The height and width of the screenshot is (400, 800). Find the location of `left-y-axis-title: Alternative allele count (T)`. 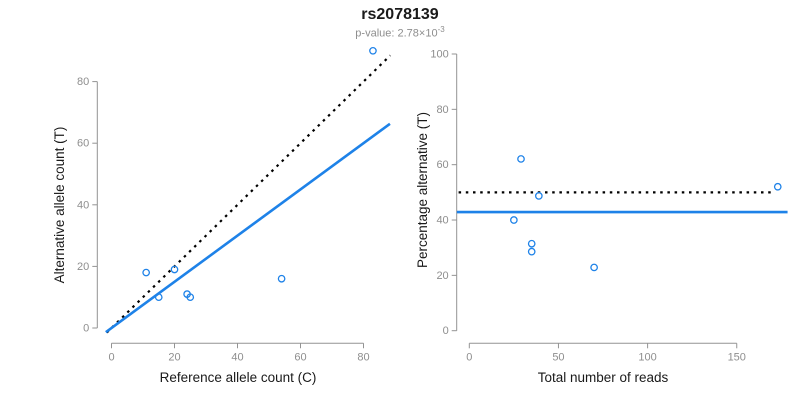

left-y-axis-title: Alternative allele count (T) is located at coordinates (59, 205).